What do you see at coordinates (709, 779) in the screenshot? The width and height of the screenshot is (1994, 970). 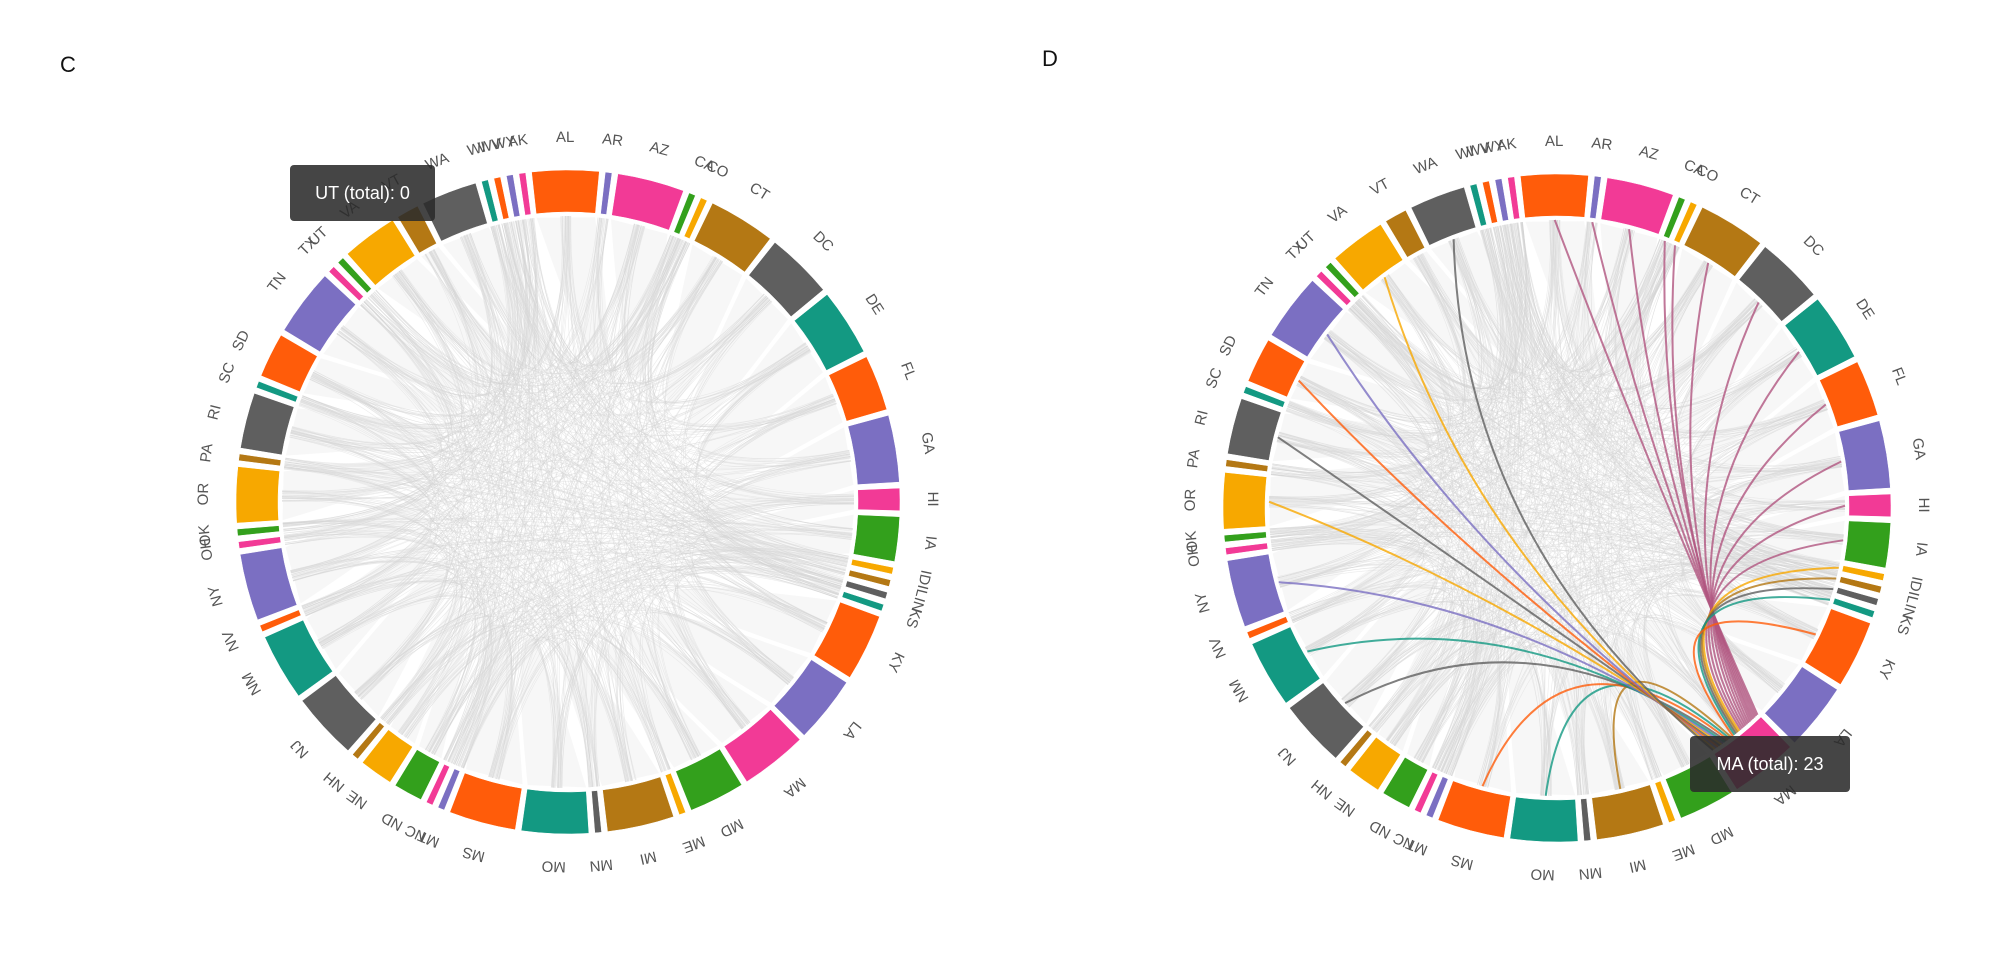 I see `arc-MD` at bounding box center [709, 779].